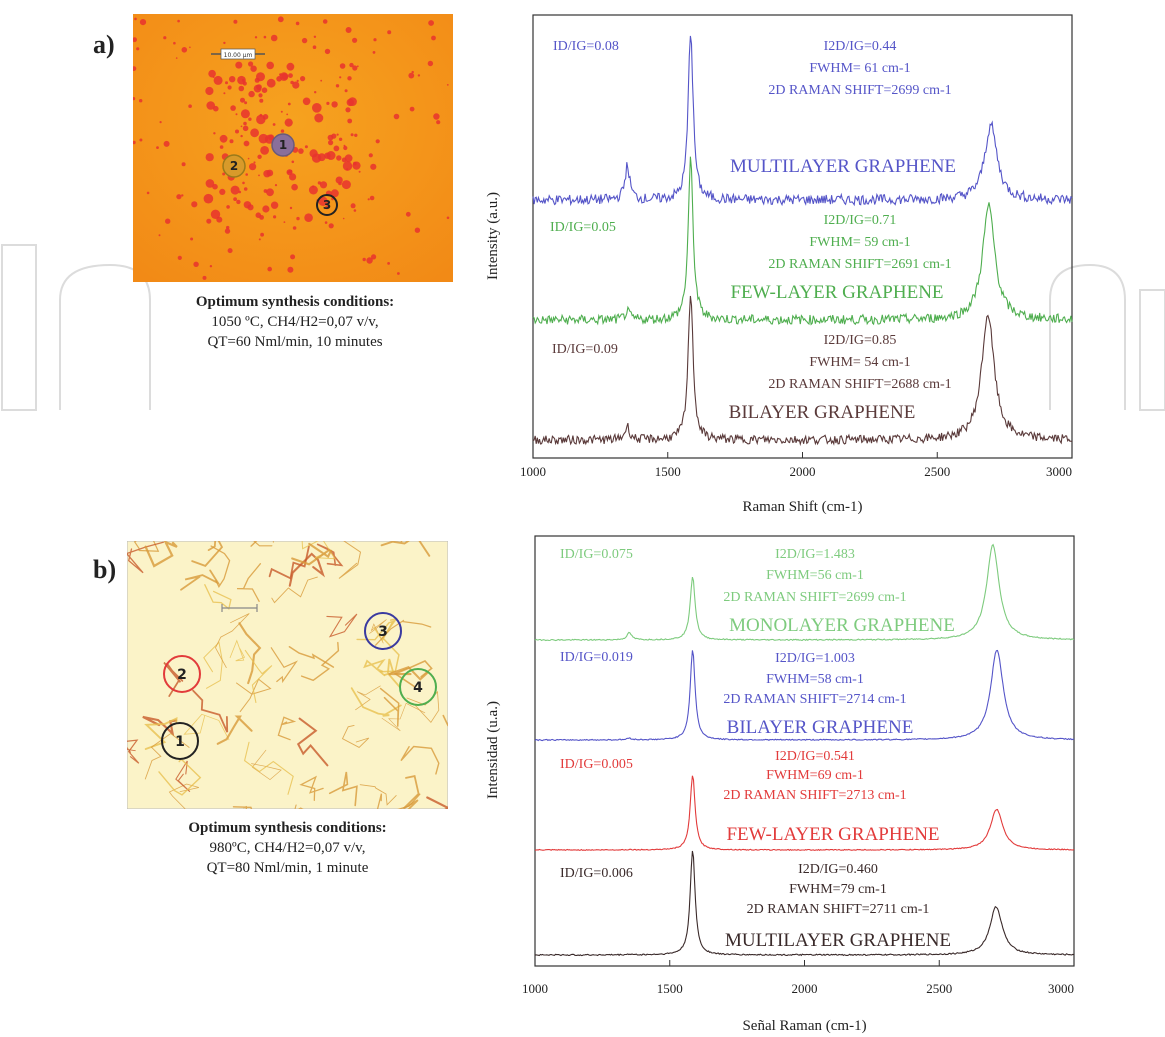  I want to click on spectrum-label-fwhm: FWHM=56 cm-1, so click(815, 575).